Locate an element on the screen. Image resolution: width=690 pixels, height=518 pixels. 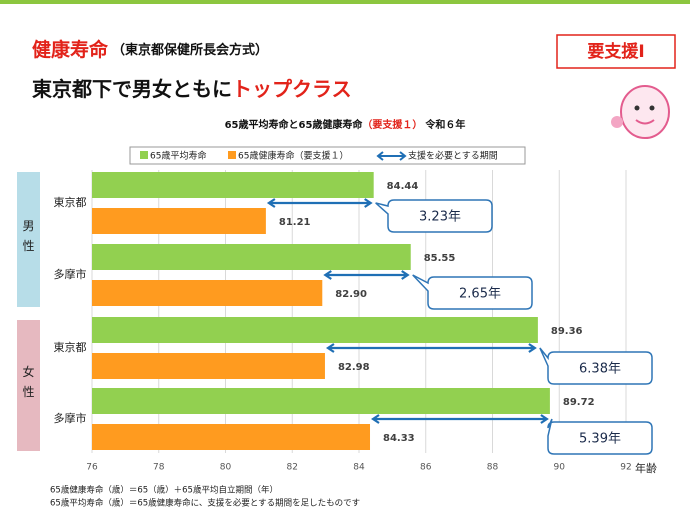
callout-label: 5.39年 is located at coordinates (600, 439).